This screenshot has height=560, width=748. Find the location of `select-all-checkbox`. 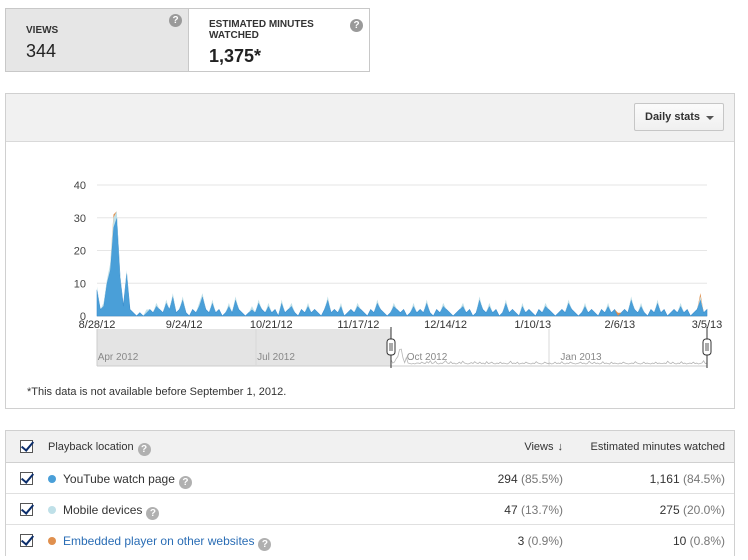

select-all-checkbox is located at coordinates (26, 446).